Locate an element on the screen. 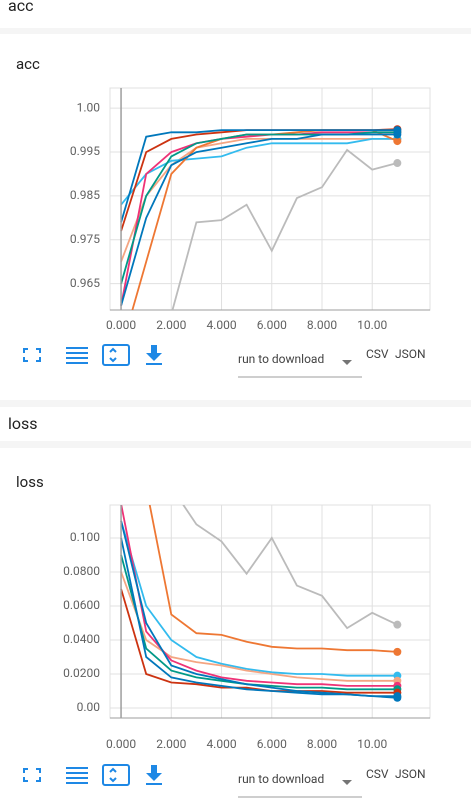 The height and width of the screenshot is (810, 471). y-tick-label: 0.985 is located at coordinates (85, 195).